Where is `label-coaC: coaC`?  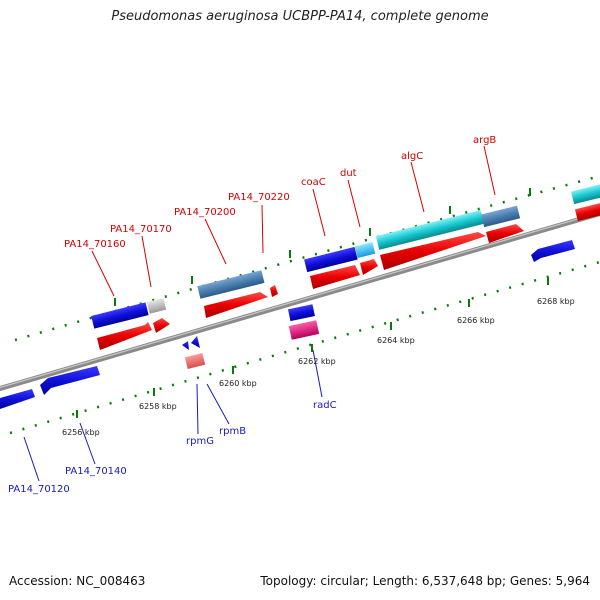 label-coaC: coaC is located at coordinates (313, 182).